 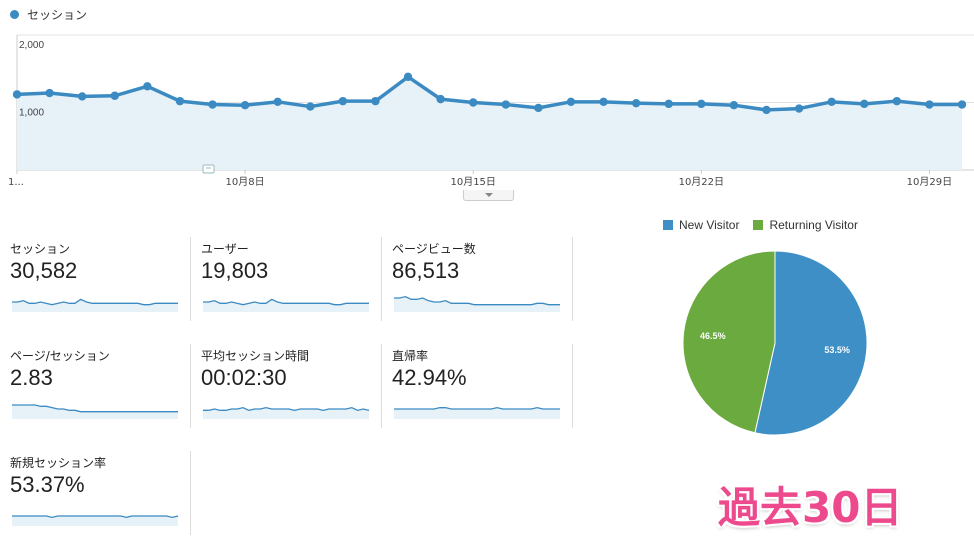 What do you see at coordinates (488, 195) in the screenshot?
I see `chart-collapse-toggle` at bounding box center [488, 195].